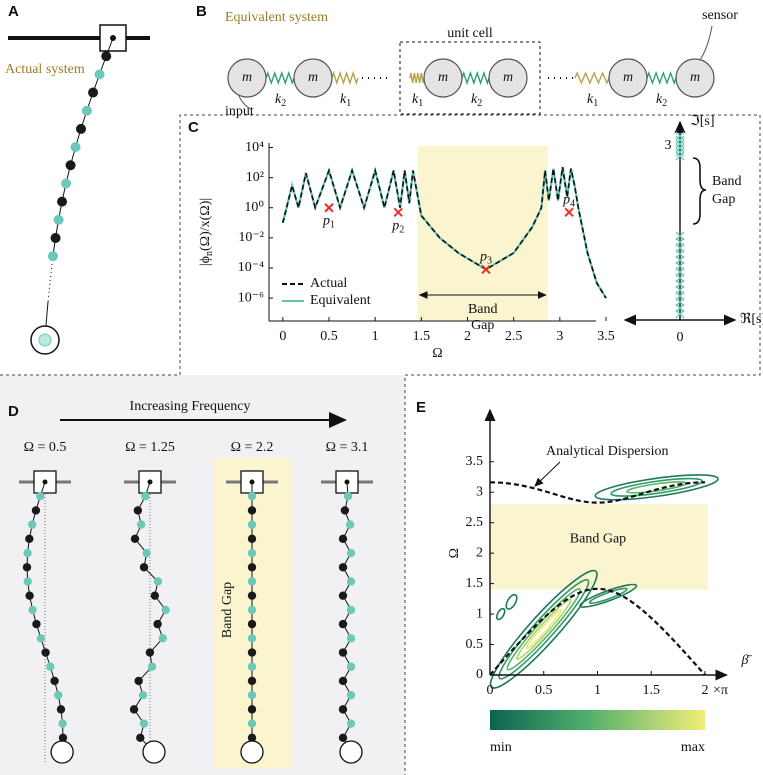 This screenshot has height=775, width=763. I want to click on chain-gap, so click(50, 279).